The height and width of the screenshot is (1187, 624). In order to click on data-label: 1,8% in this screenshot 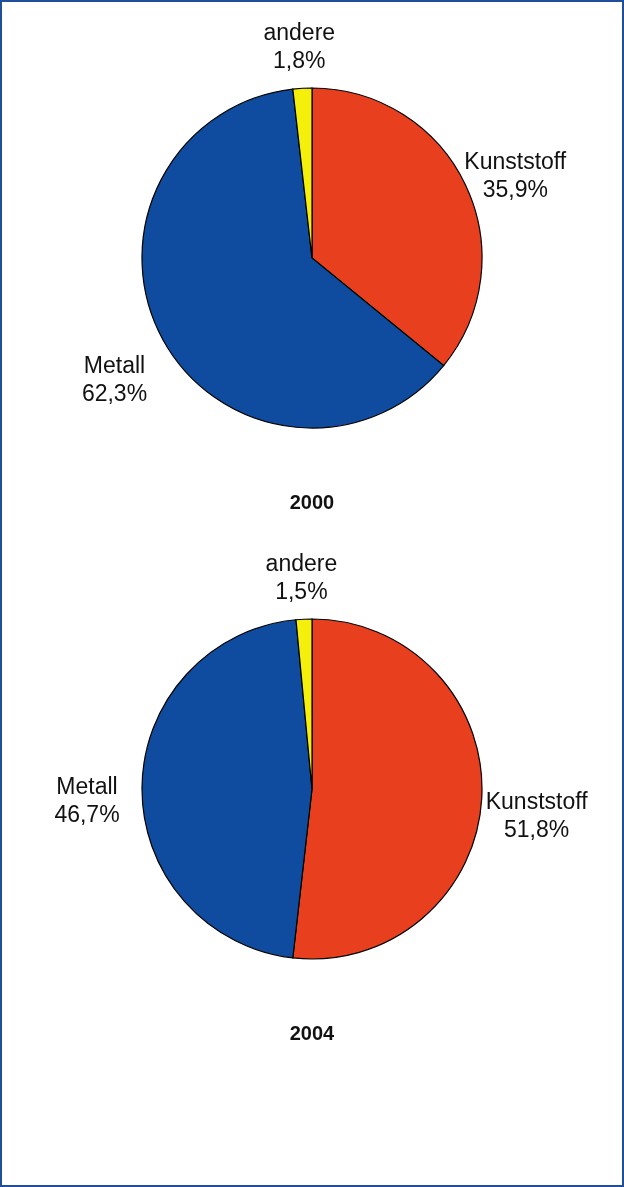, I will do `click(299, 60)`.